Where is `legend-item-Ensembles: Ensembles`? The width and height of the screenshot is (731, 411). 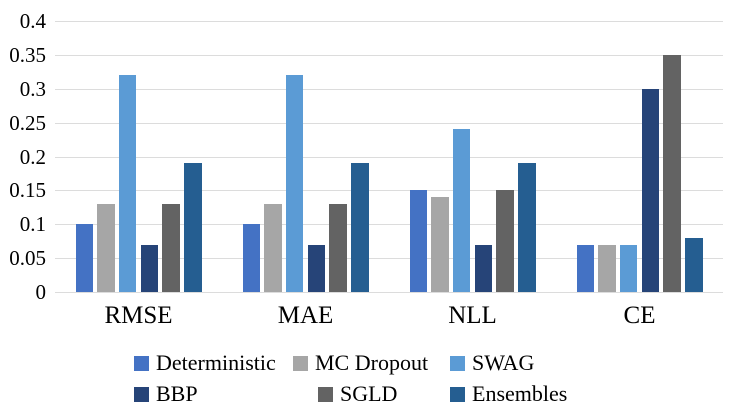 legend-item-Ensembles: Ensembles is located at coordinates (508, 394).